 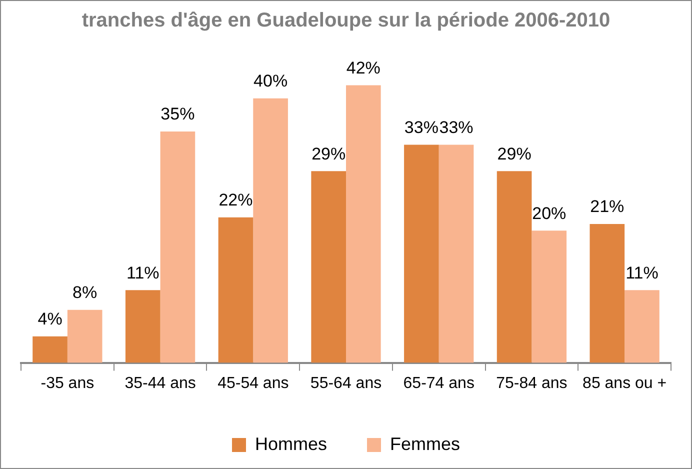 I want to click on data-label: 22%, so click(x=235, y=200).